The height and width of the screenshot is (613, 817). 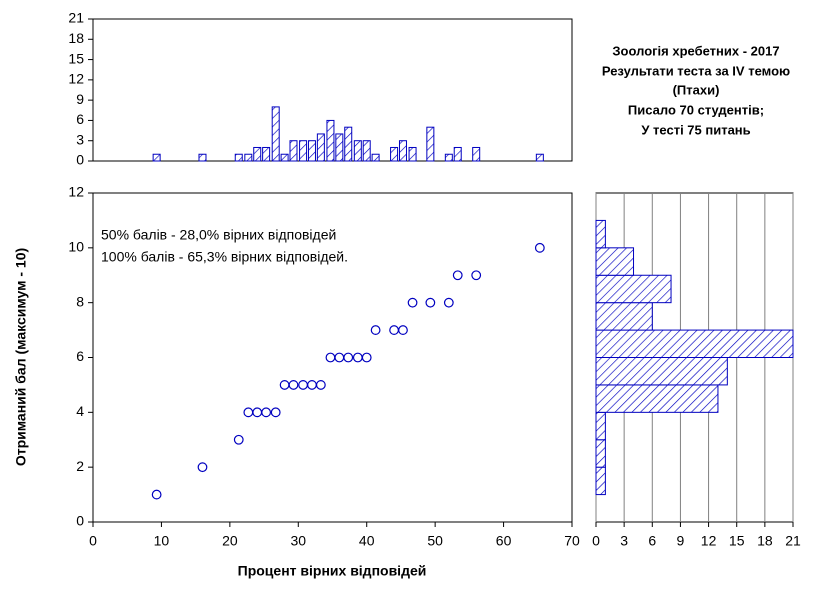 What do you see at coordinates (695, 50) in the screenshot?
I see `title-line: Зоологія хребетних - 2017` at bounding box center [695, 50].